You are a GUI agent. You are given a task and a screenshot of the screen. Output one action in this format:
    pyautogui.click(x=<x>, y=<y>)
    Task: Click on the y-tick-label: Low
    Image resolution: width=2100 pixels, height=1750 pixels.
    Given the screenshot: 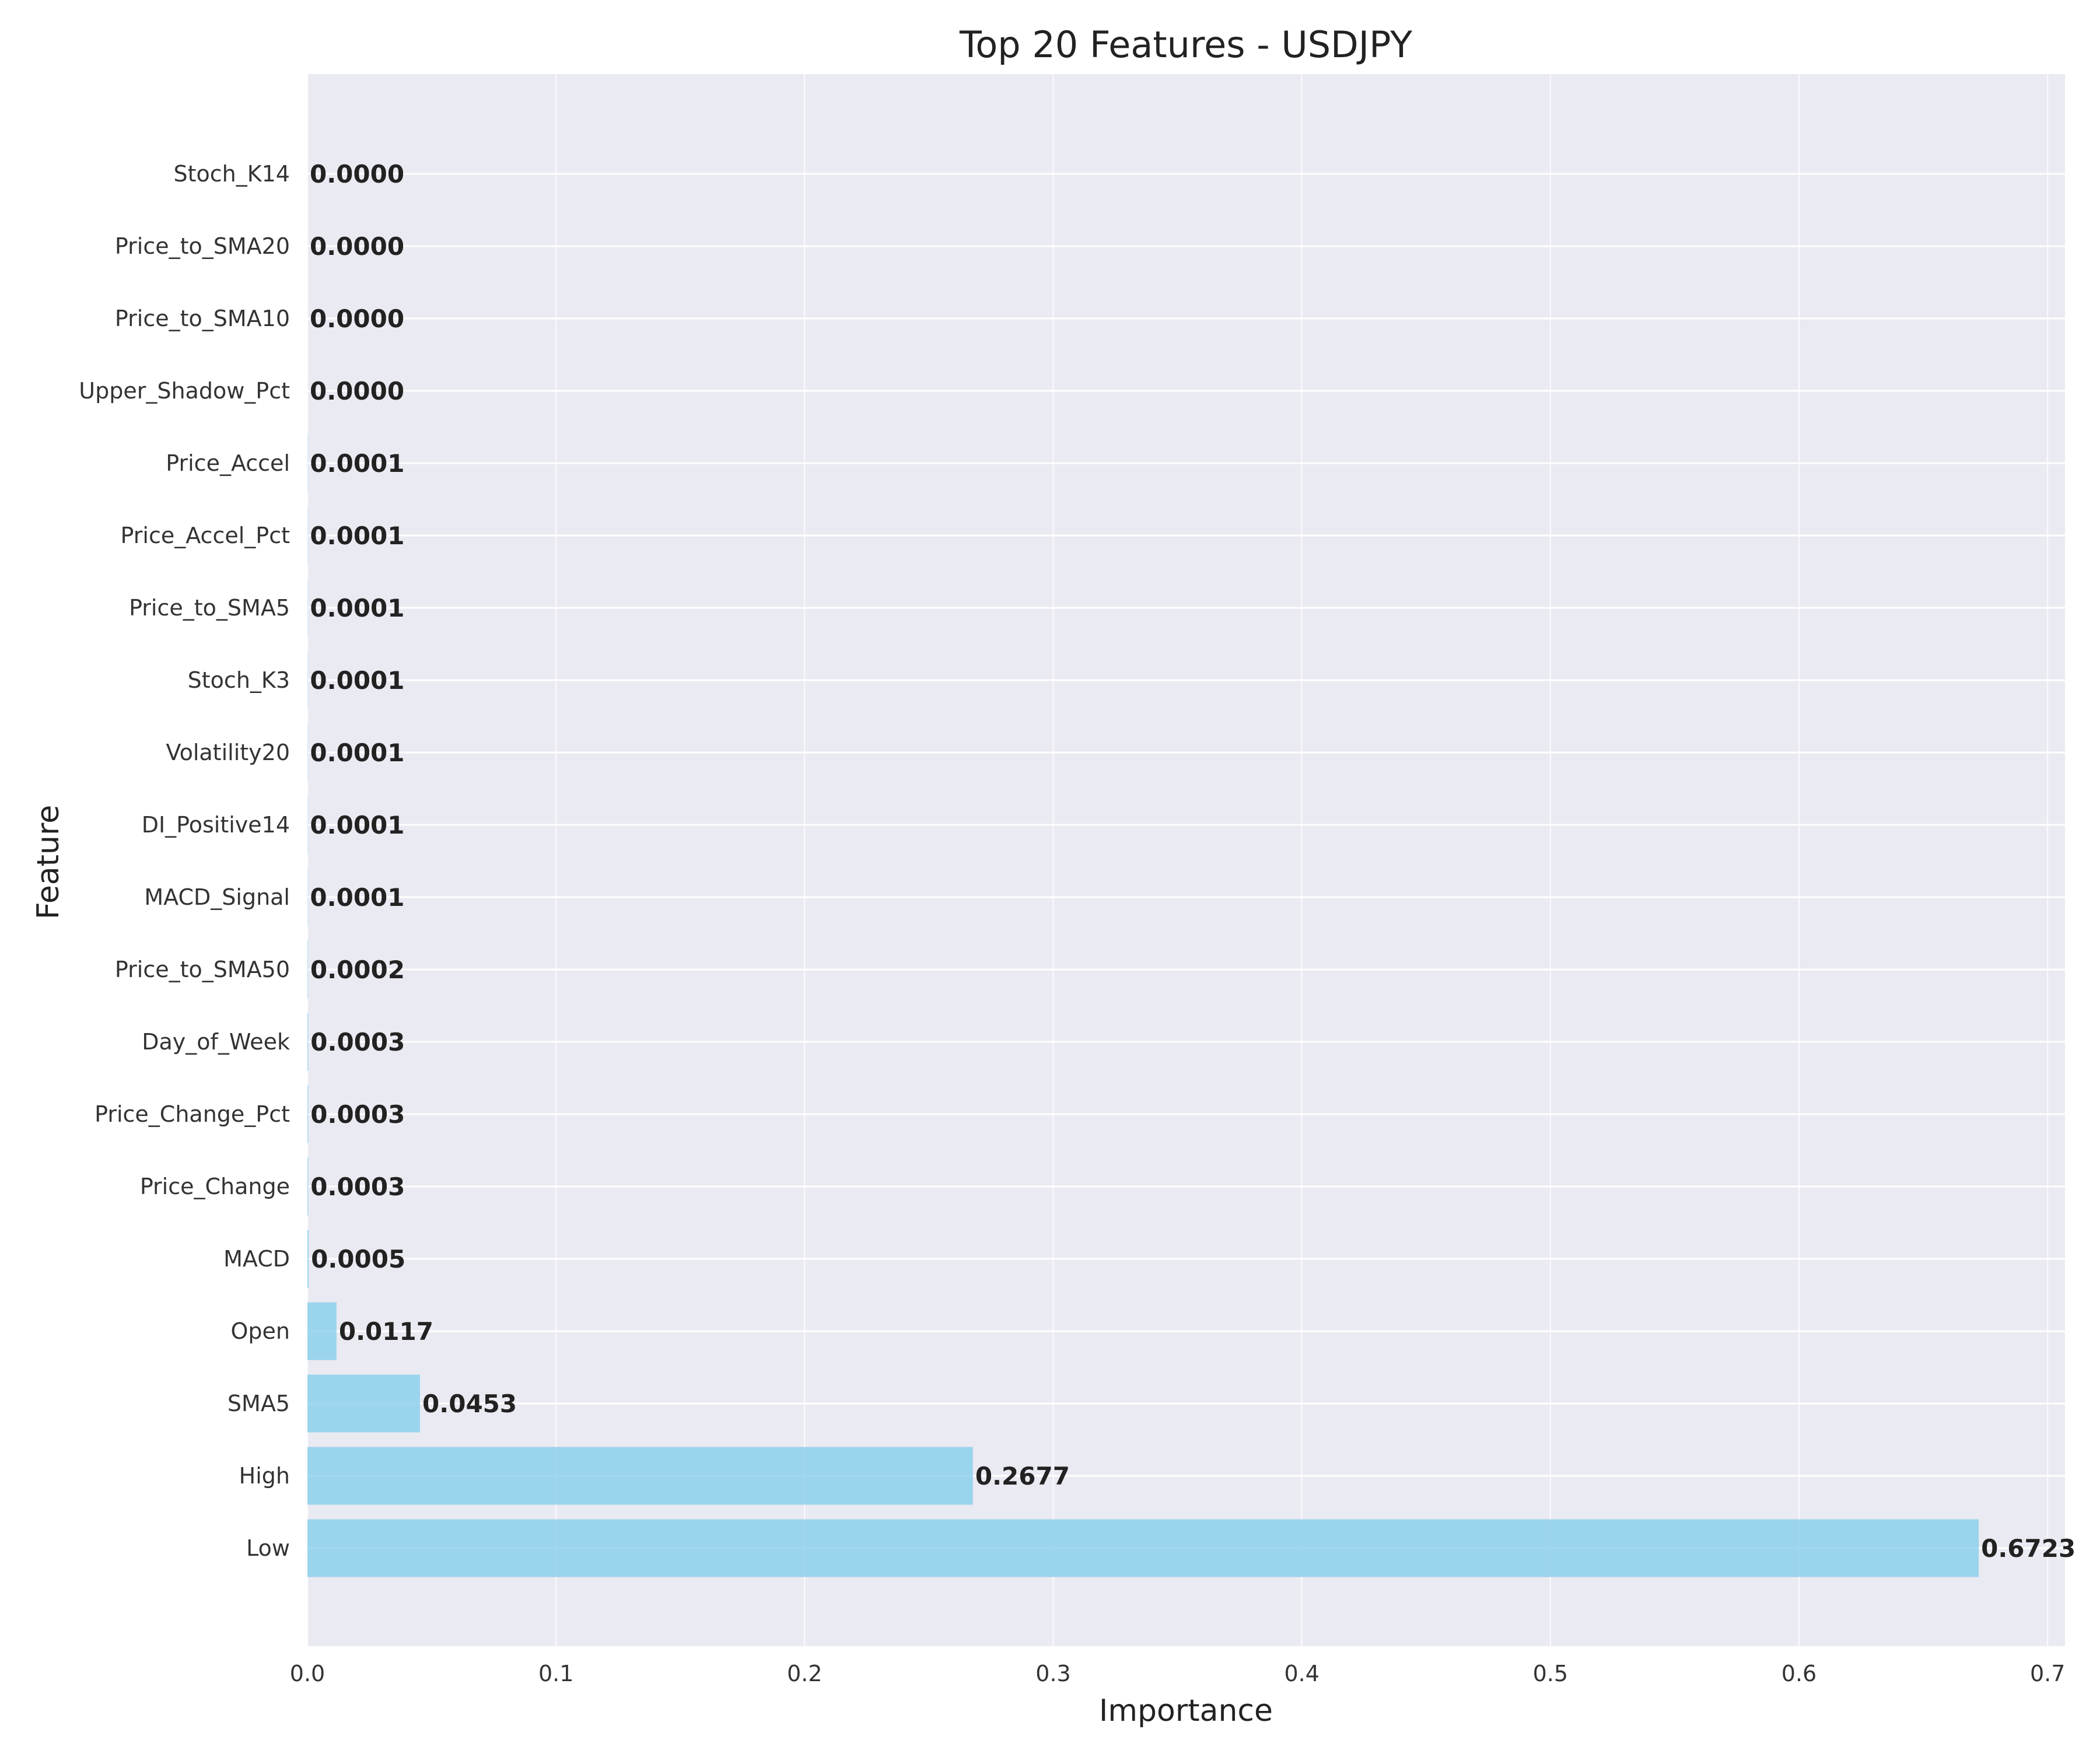 What is the action you would take?
    pyautogui.click(x=268, y=1548)
    